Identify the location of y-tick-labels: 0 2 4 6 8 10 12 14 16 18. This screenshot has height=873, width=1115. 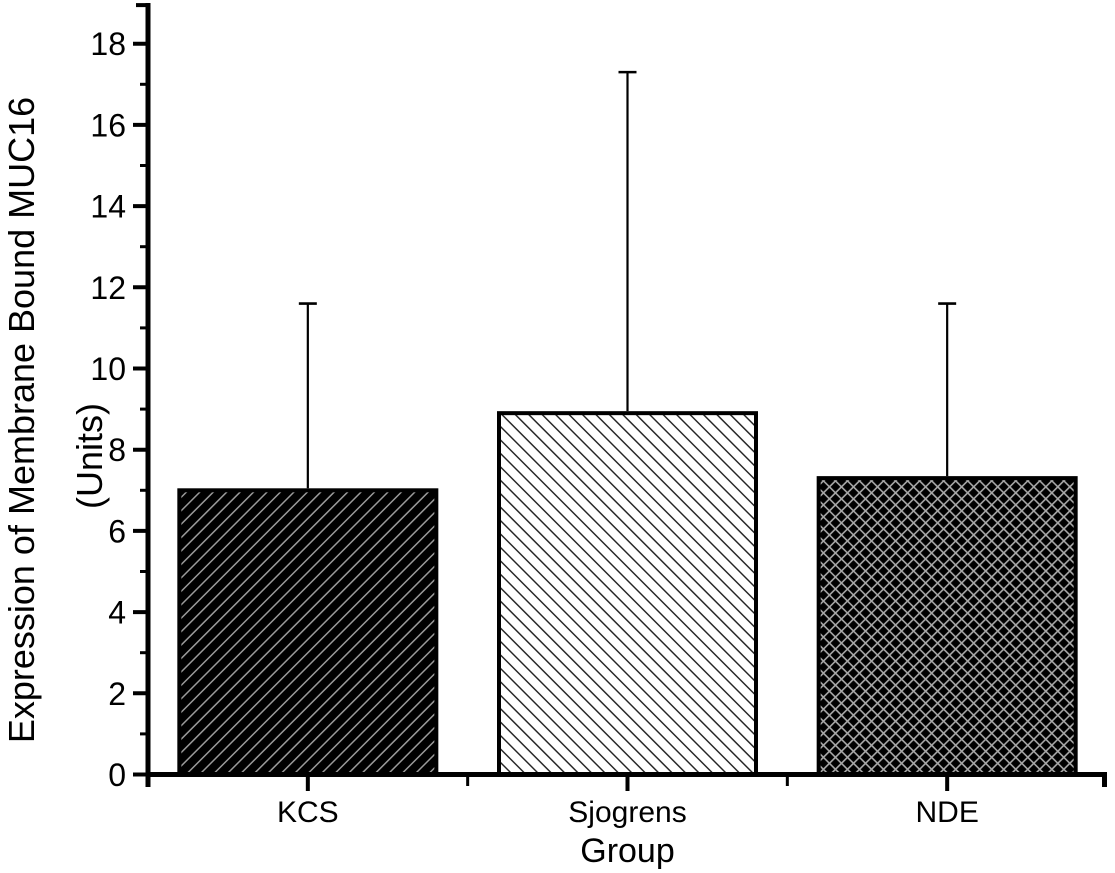
(108, 409).